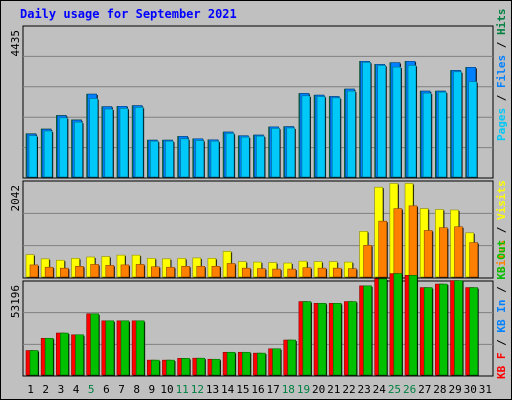 The width and height of the screenshot is (512, 400). Describe the element at coordinates (15, 198) in the screenshot. I see `y-max-label-1: 2042` at that location.